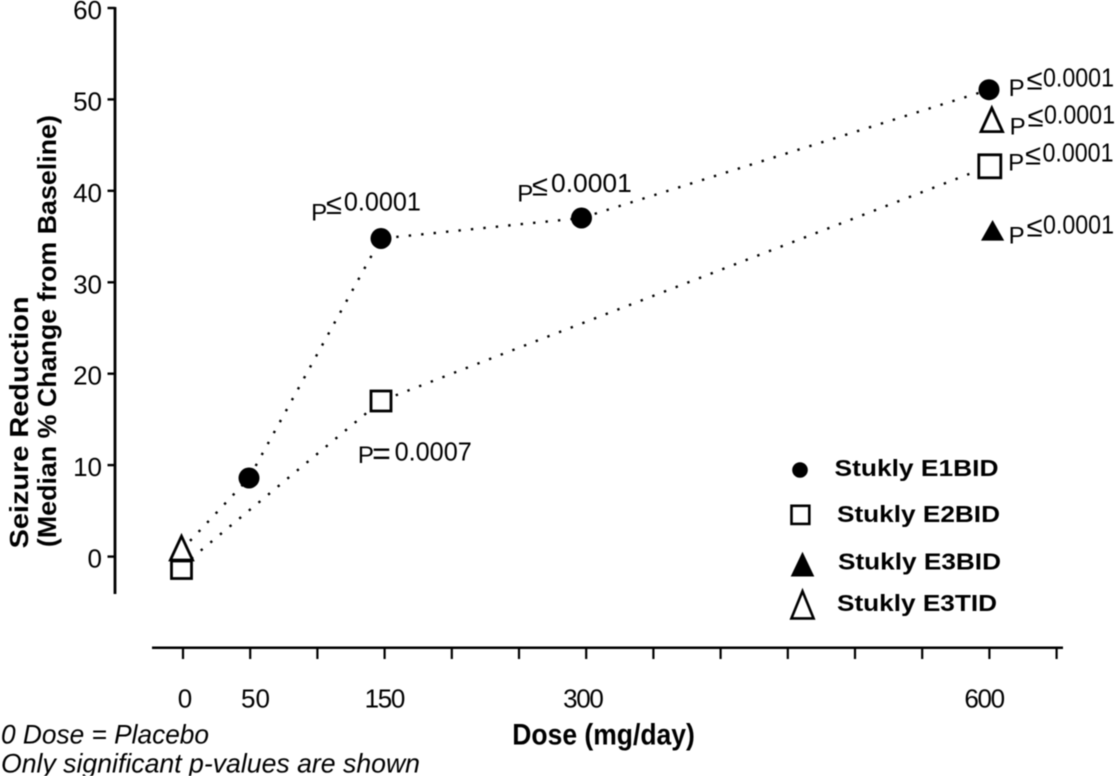 Image resolution: width=1118 pixels, height=776 pixels. I want to click on svg-text: 0.0007, so click(433, 452).